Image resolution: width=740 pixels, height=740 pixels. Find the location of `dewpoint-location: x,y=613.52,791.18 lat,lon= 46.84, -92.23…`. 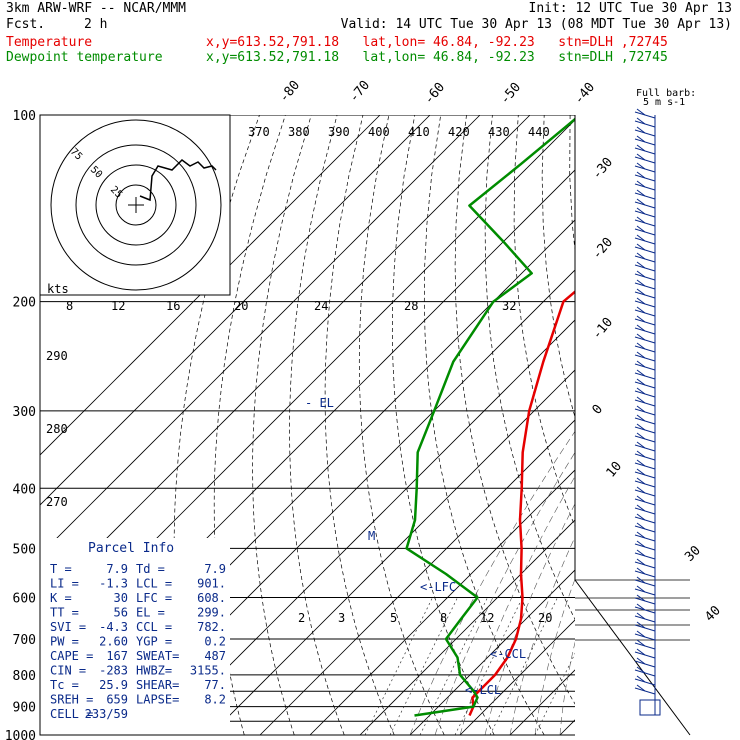

dewpoint-location: x,y=613.52,791.18 lat,lon= 46.84, -92.23… is located at coordinates (437, 57).